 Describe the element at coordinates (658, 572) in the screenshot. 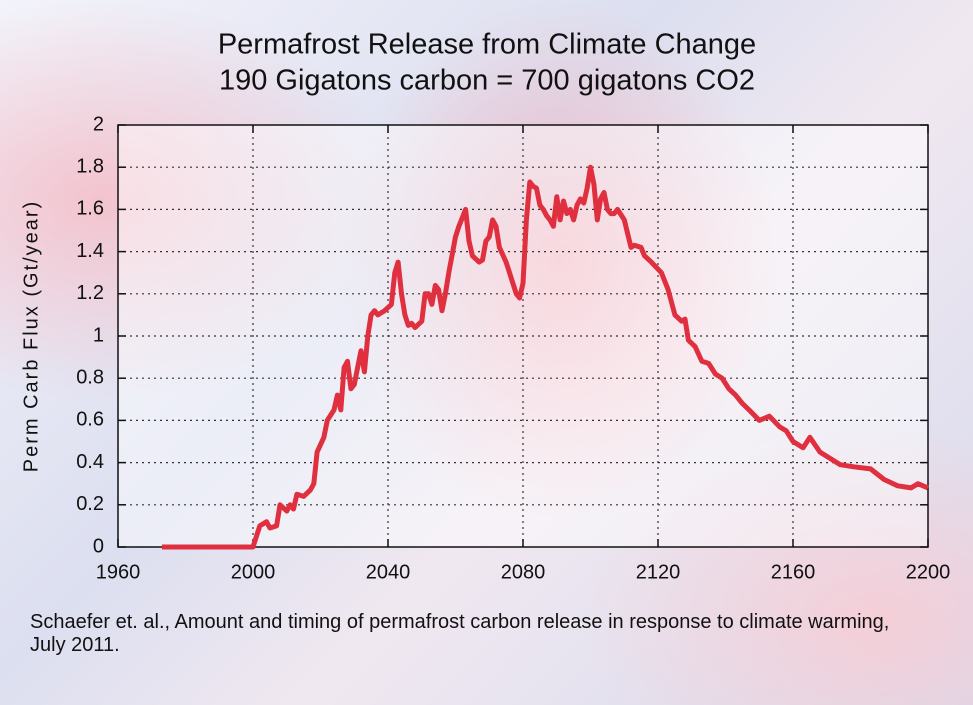

I see `x-tick-label: 2120` at that location.